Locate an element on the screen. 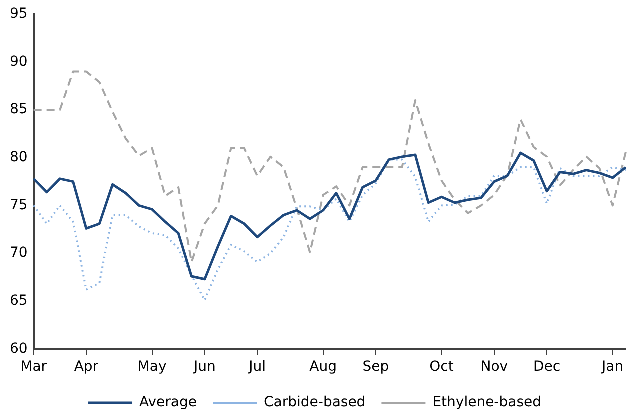 This screenshot has width=640, height=420. y-tick-label: 75 is located at coordinates (19, 205).